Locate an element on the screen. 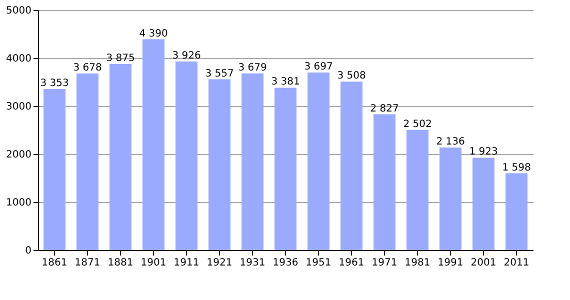 This screenshot has width=570, height=300. data-label: 3 926 is located at coordinates (186, 56).